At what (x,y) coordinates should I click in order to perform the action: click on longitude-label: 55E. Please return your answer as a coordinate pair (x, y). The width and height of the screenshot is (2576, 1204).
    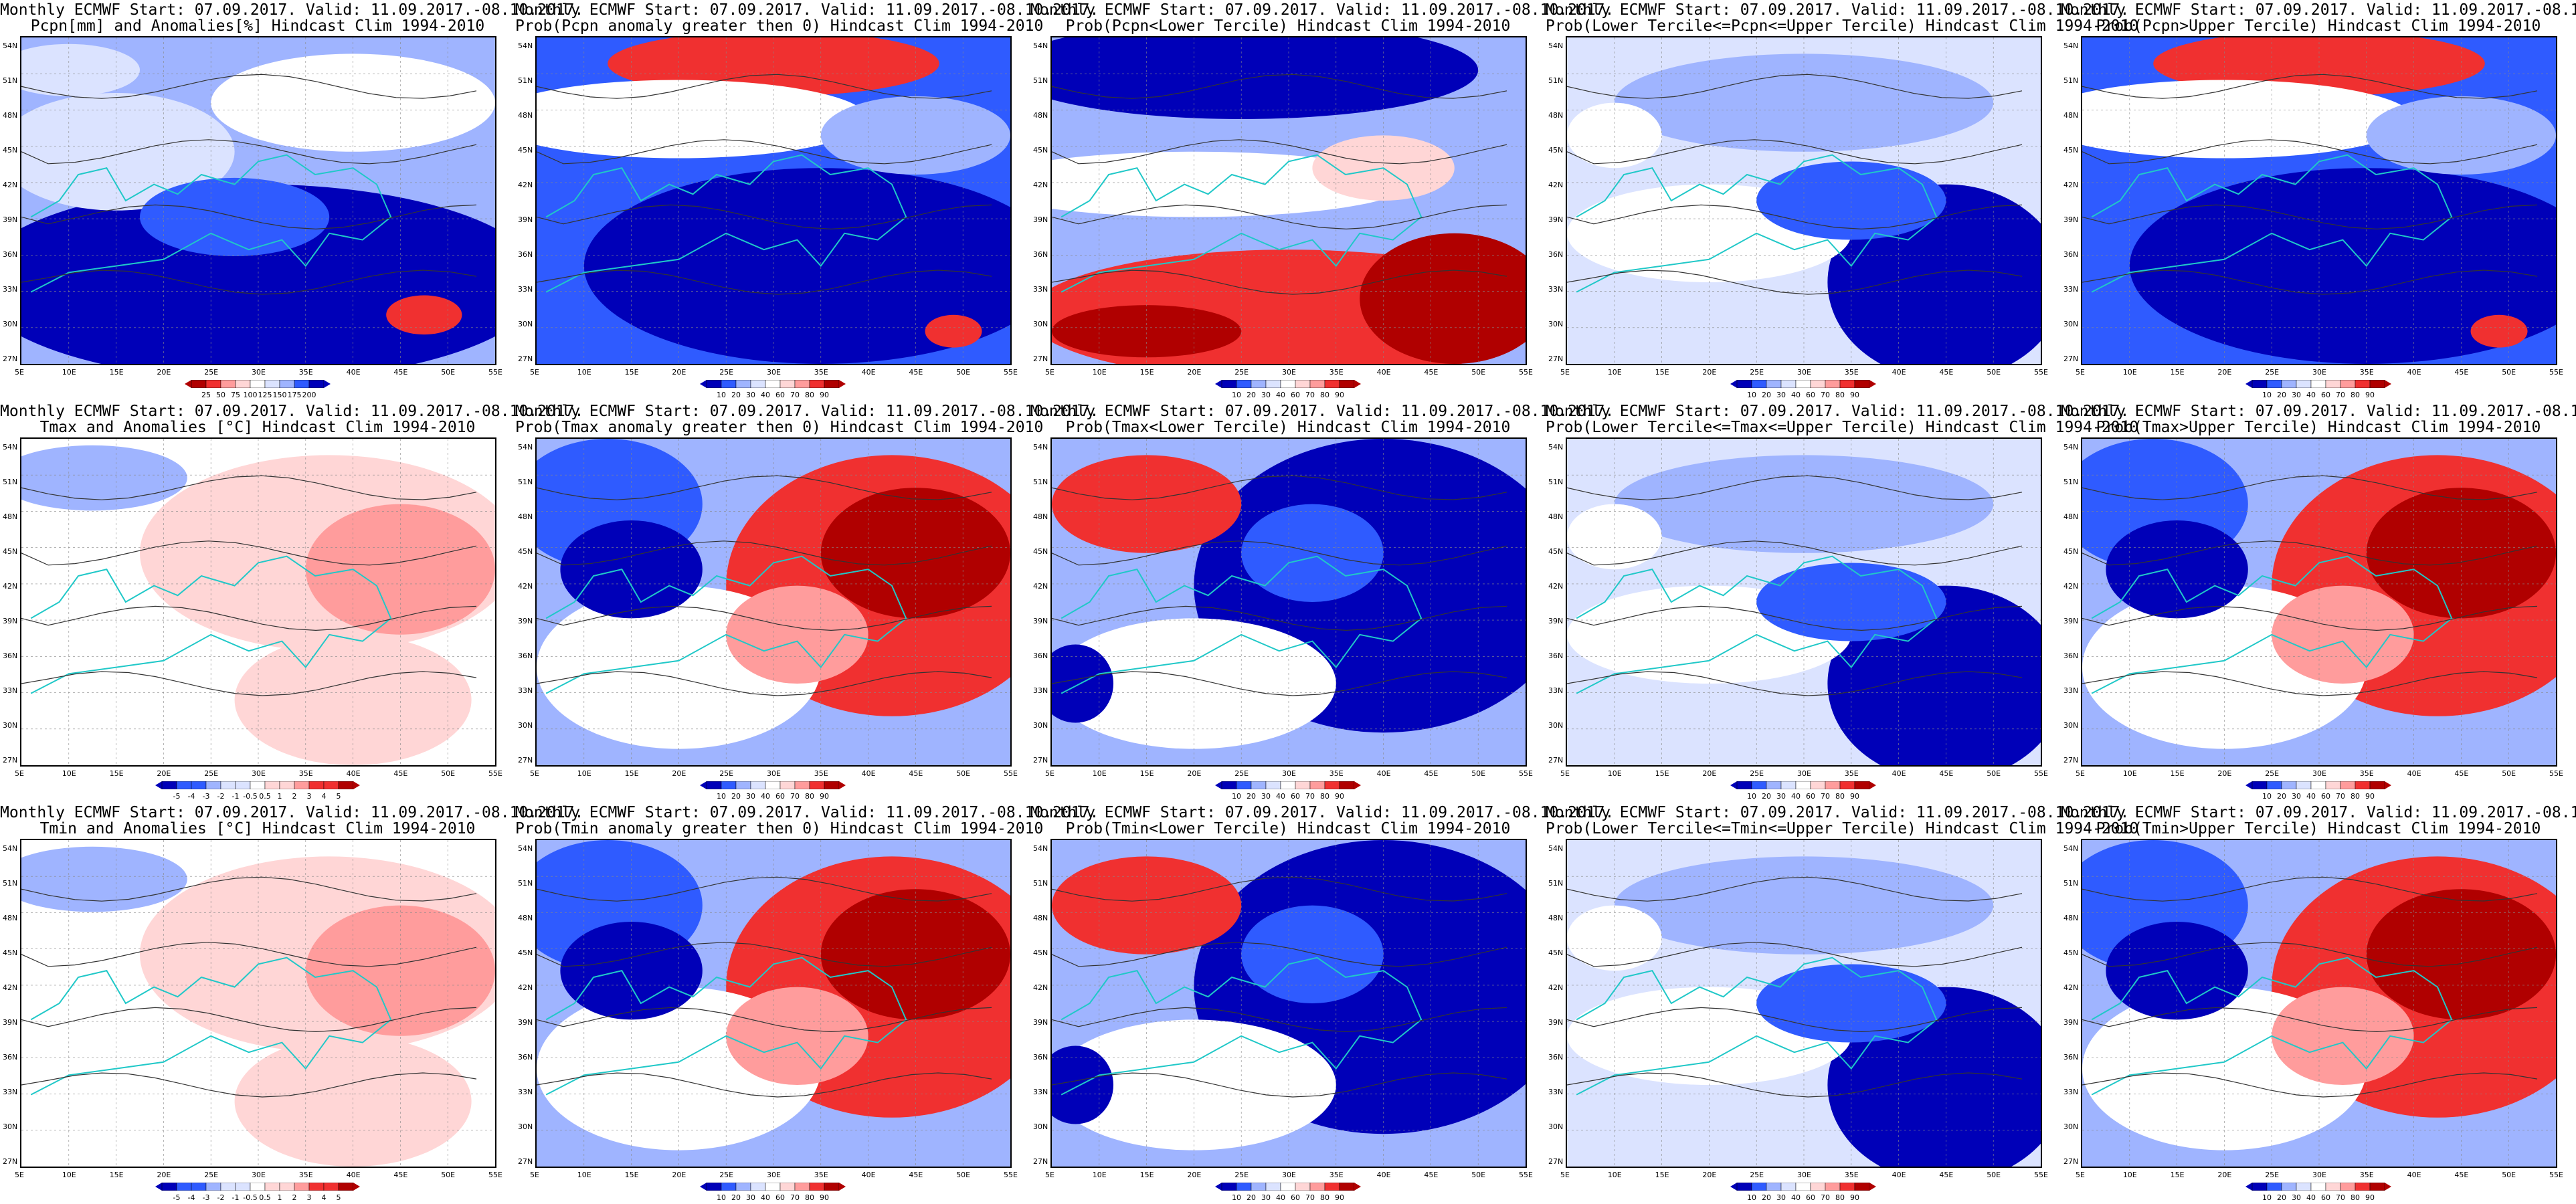
    Looking at the image, I should click on (2041, 773).